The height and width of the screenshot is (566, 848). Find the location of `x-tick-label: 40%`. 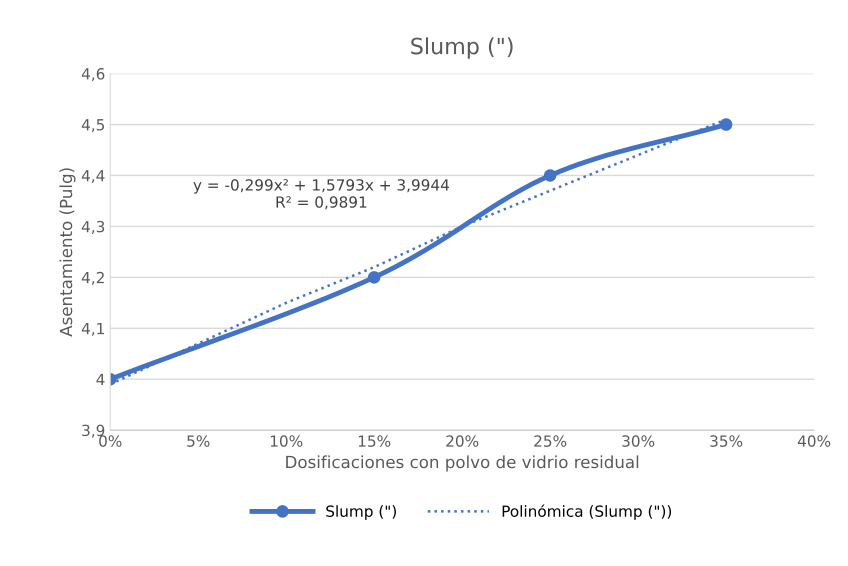

x-tick-label: 40% is located at coordinates (814, 441).